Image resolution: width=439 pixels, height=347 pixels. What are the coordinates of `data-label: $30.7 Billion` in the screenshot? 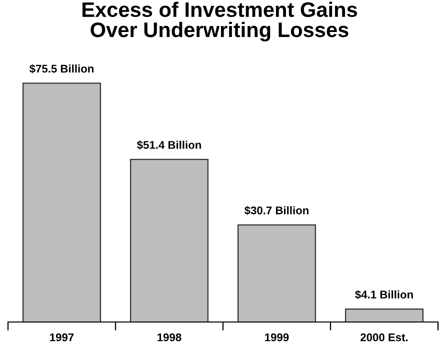 It's located at (276, 211).